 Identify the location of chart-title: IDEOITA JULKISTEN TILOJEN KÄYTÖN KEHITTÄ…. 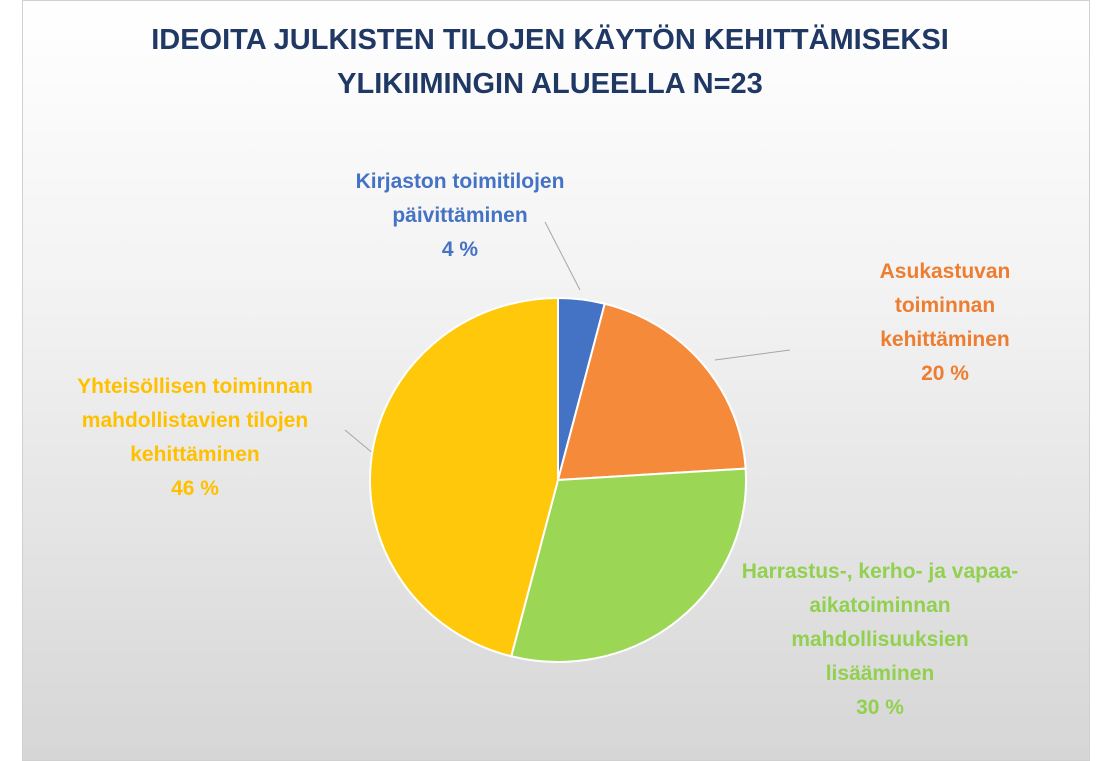
(550, 62).